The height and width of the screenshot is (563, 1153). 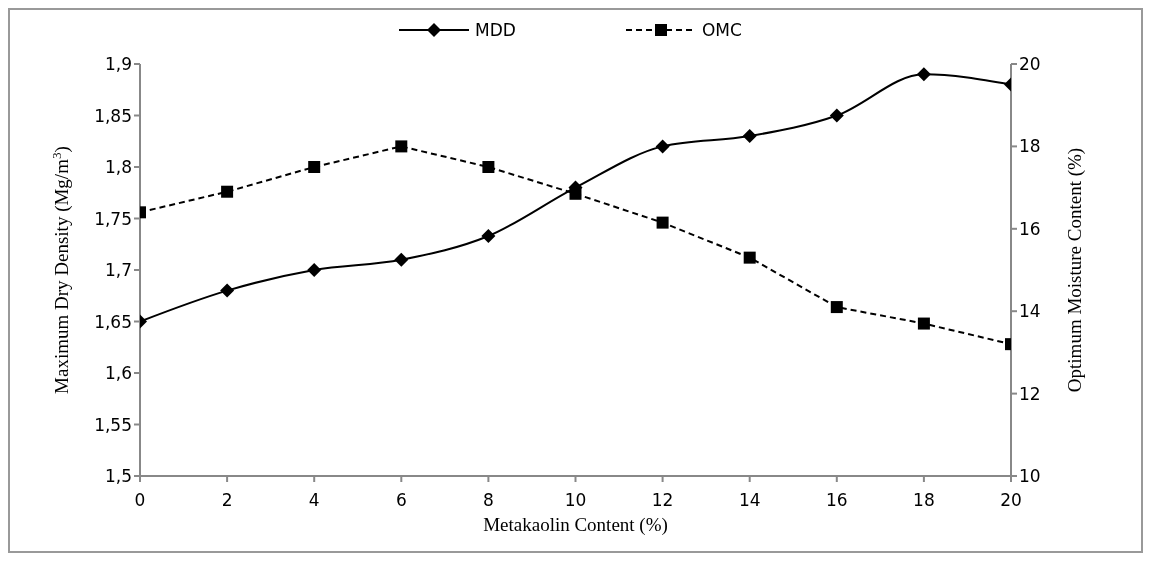 I want to click on x-tick-label: 10, so click(x=575, y=500).